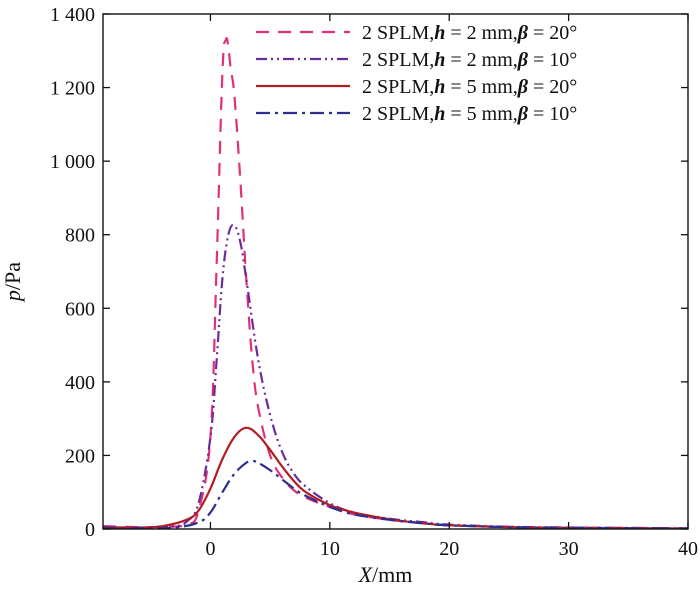  Describe the element at coordinates (72, 15) in the screenshot. I see `y-tick-label: 1 400` at that location.